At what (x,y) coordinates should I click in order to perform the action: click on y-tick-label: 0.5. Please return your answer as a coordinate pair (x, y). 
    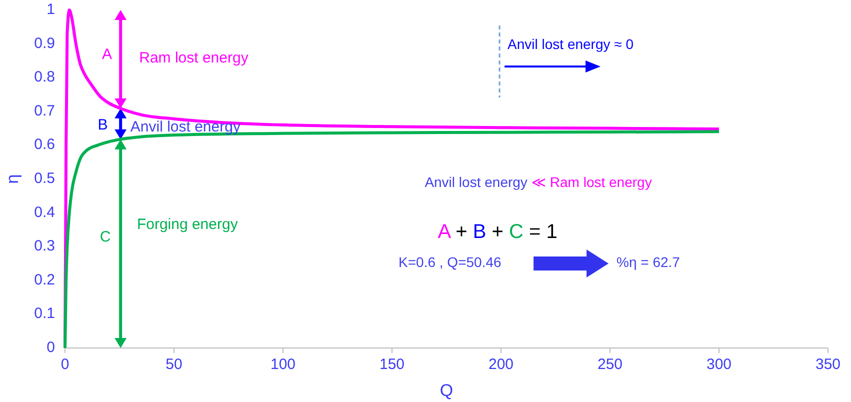
    Looking at the image, I should click on (44, 178).